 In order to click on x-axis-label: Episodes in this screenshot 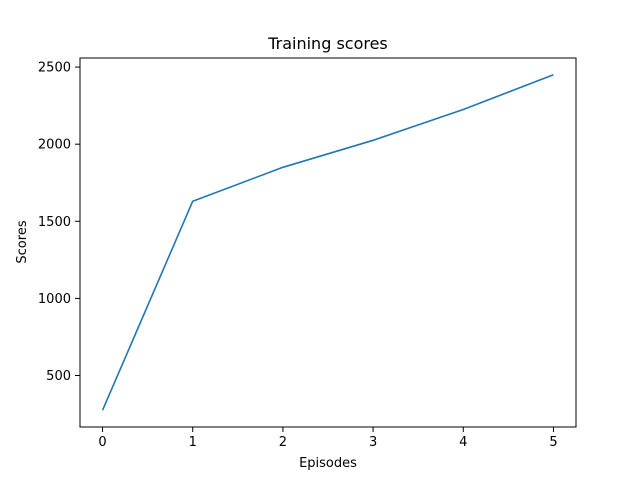, I will do `click(328, 463)`.